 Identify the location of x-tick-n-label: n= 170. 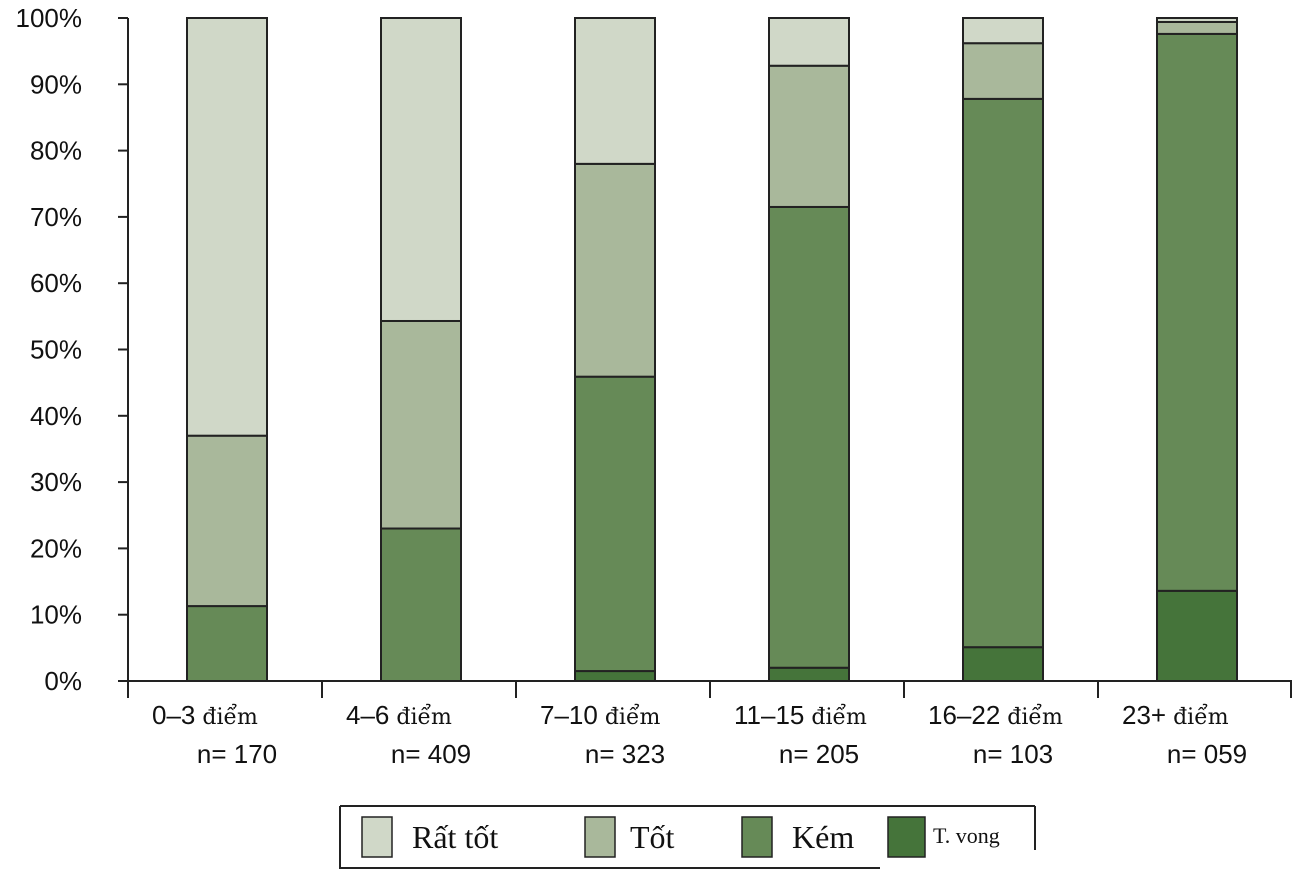
(237, 754).